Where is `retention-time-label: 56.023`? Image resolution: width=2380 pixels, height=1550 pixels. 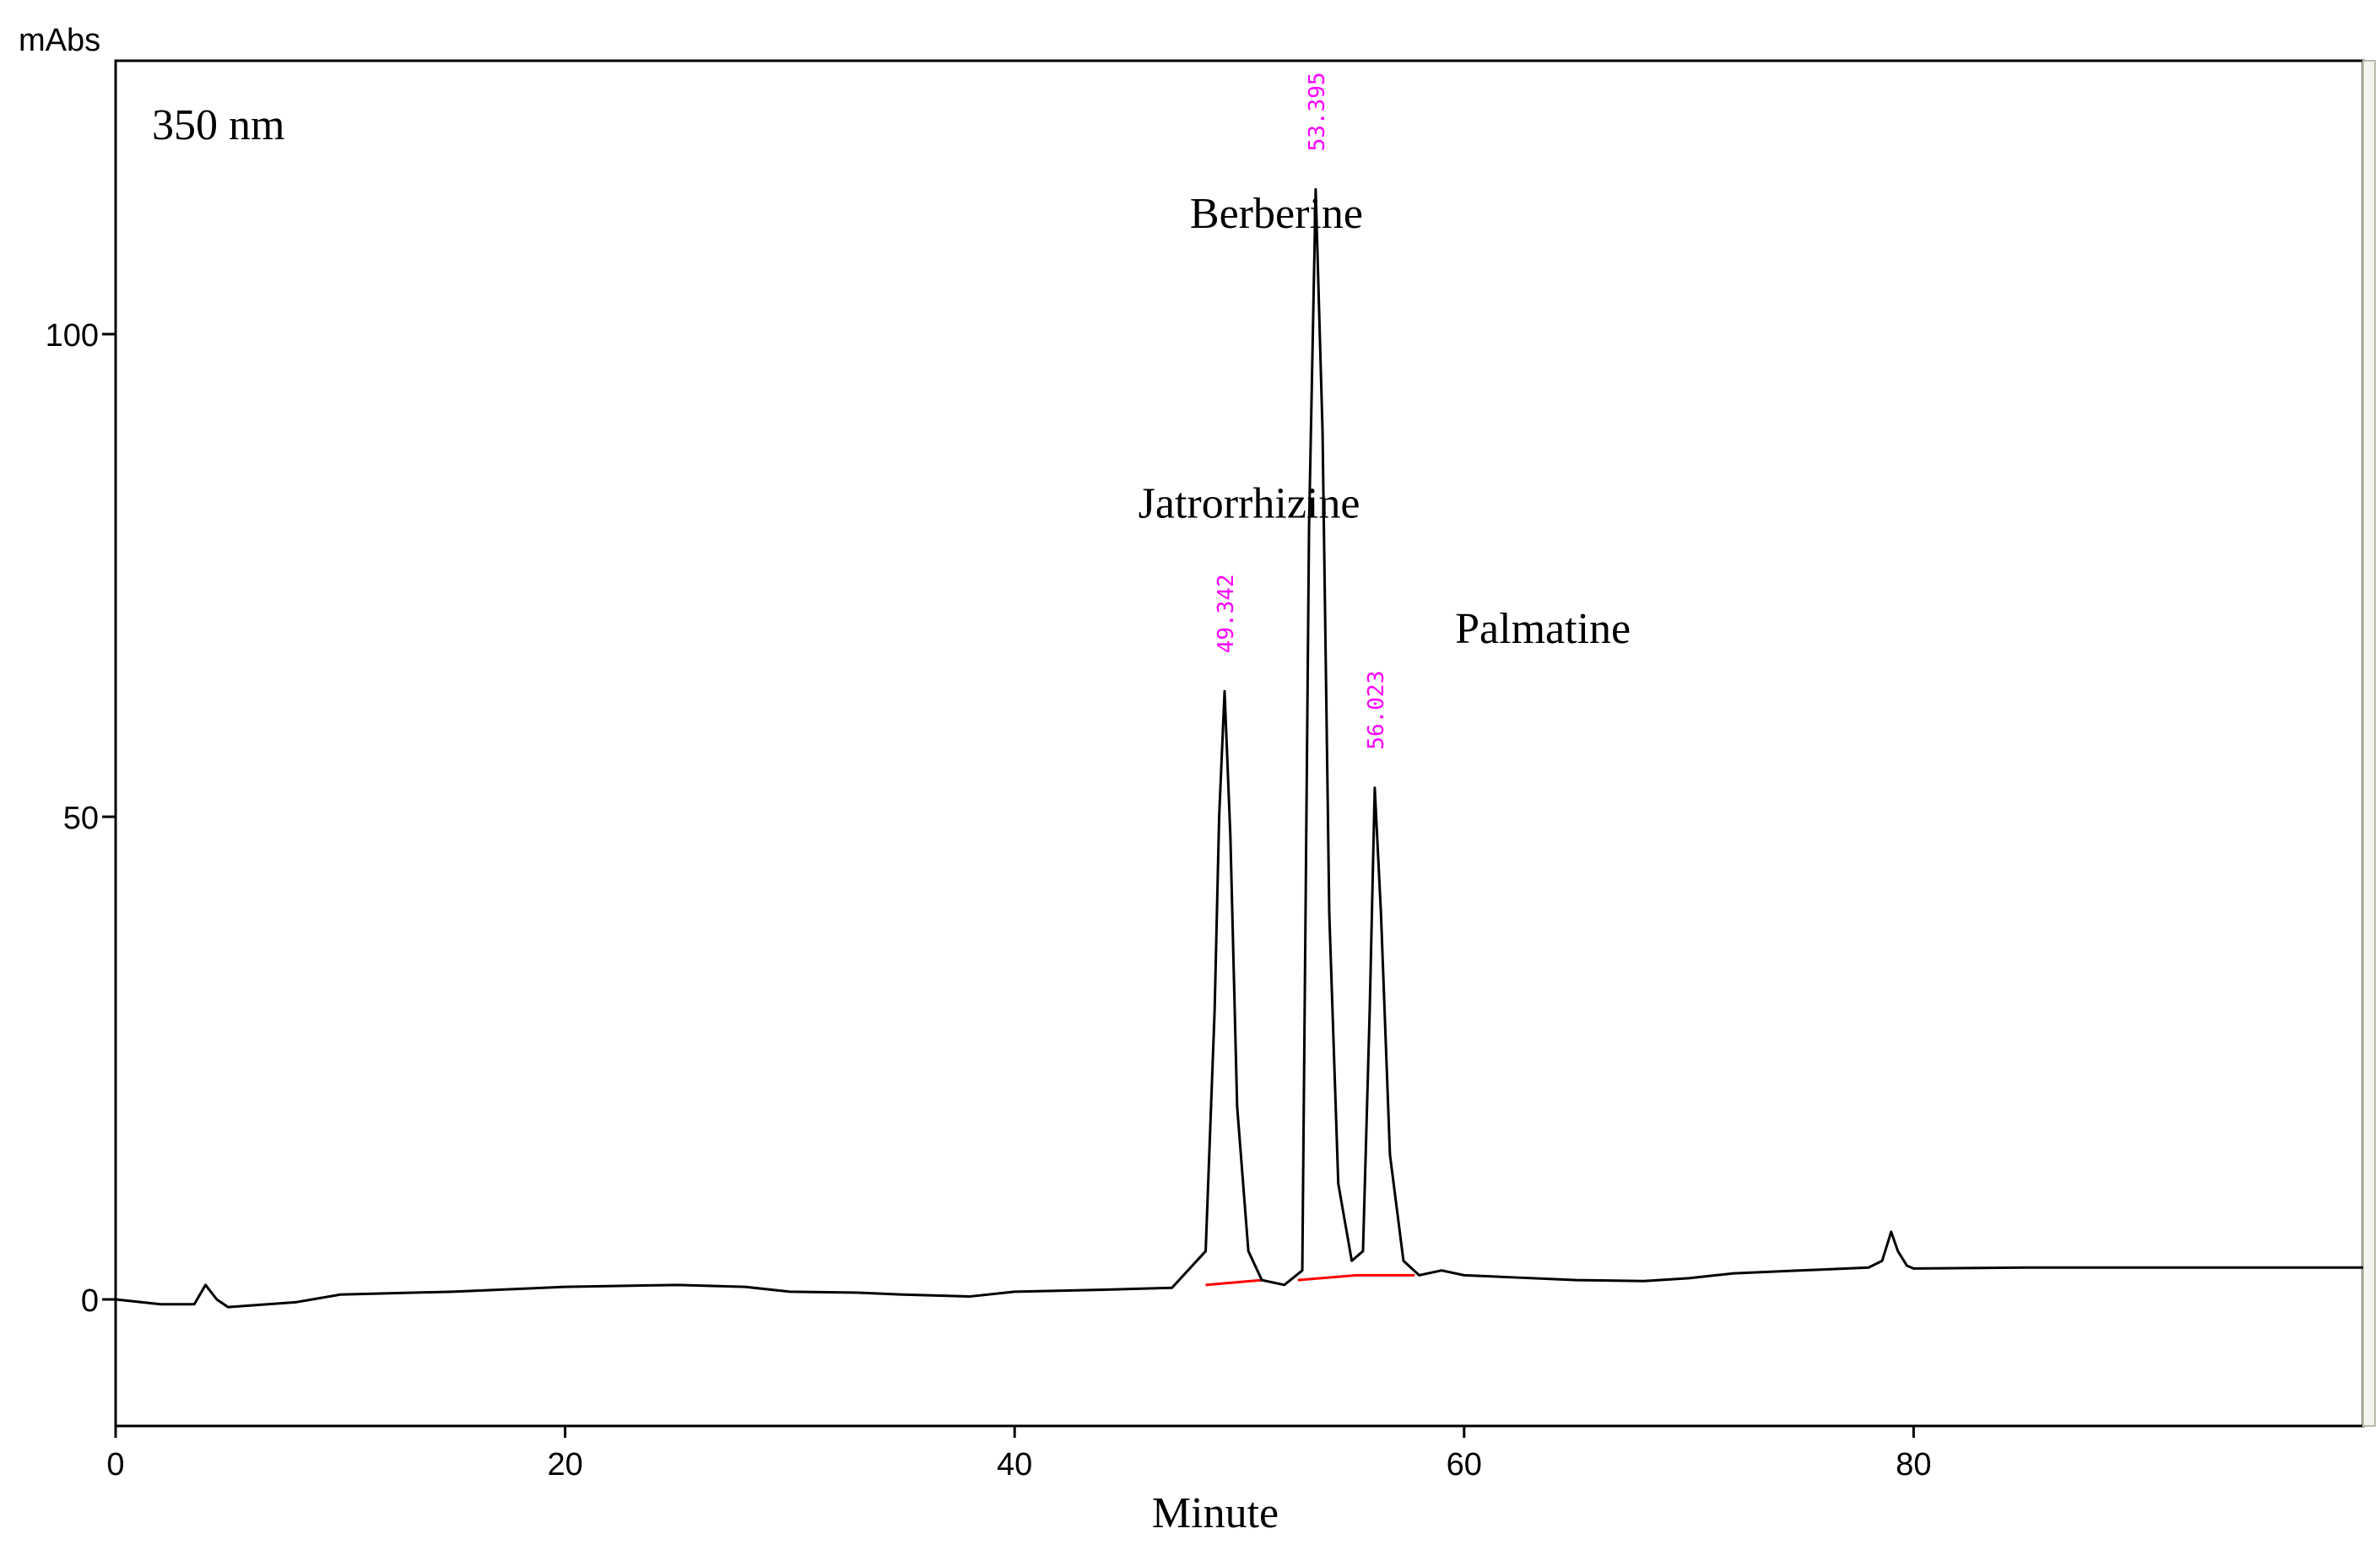 retention-time-label: 56.023 is located at coordinates (1376, 710).